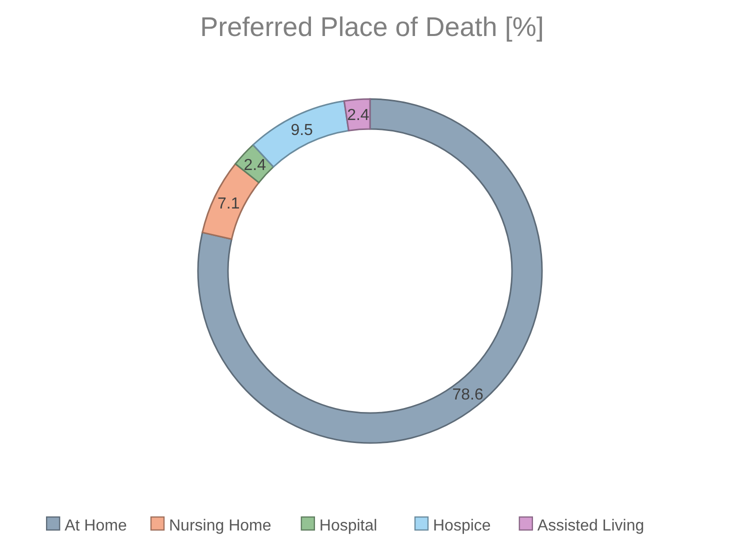 This screenshot has width=744, height=541. What do you see at coordinates (302, 131) in the screenshot?
I see `data-label: 9.5` at bounding box center [302, 131].